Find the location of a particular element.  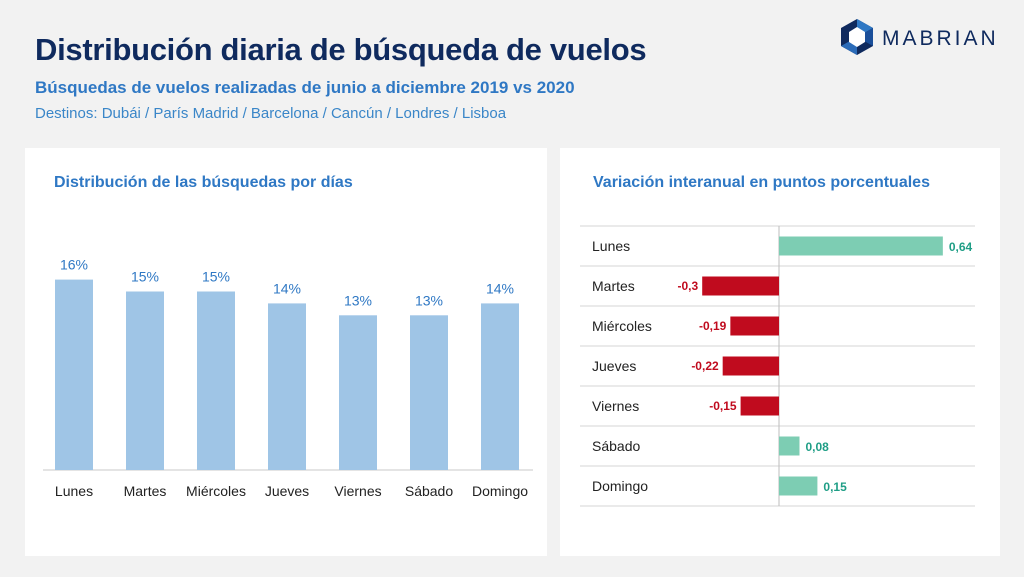

data-label: -0,3 is located at coordinates (688, 286).